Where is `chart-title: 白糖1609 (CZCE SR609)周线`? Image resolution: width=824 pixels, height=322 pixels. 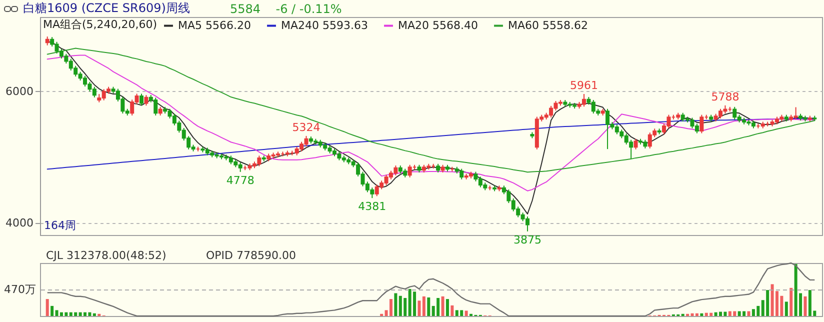 chart-title: 白糖1609 (CZCE SR609)周线 is located at coordinates (106, 8).